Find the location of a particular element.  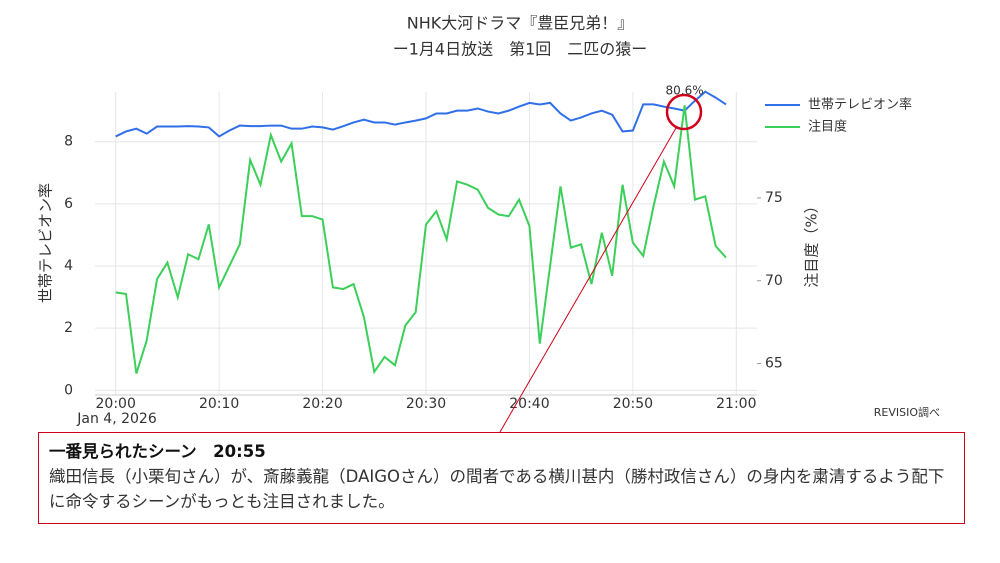

source: REVISIO調べ is located at coordinates (907, 412).